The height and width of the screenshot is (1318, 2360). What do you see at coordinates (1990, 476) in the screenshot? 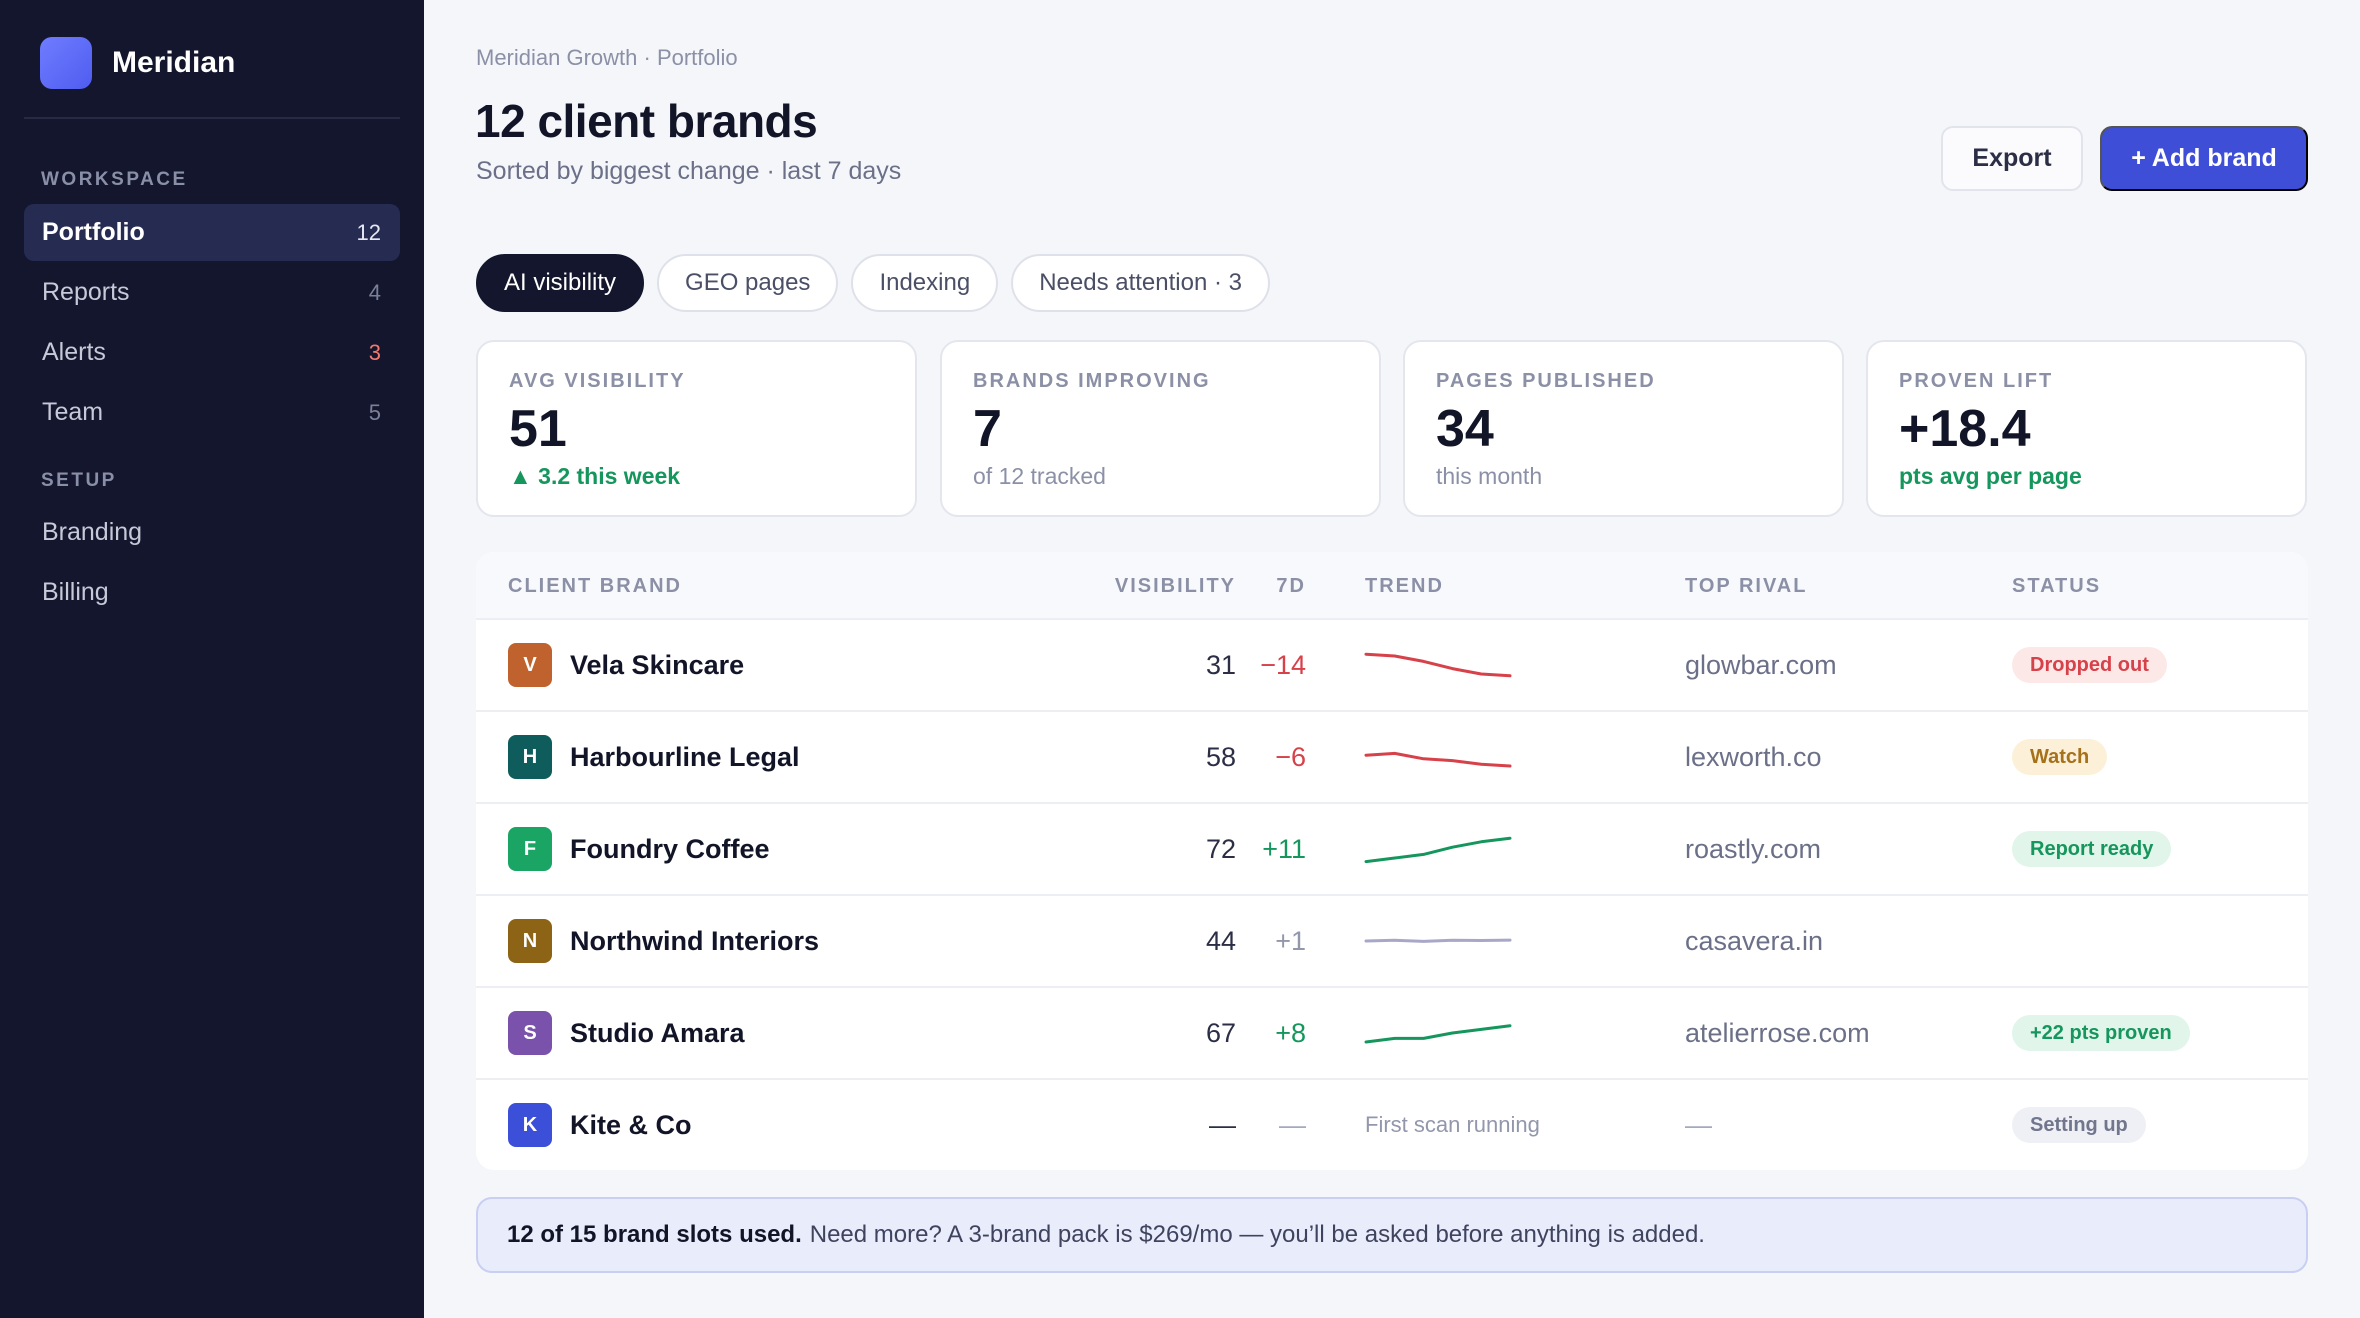
I see `stat-note: pts avg per page` at bounding box center [1990, 476].